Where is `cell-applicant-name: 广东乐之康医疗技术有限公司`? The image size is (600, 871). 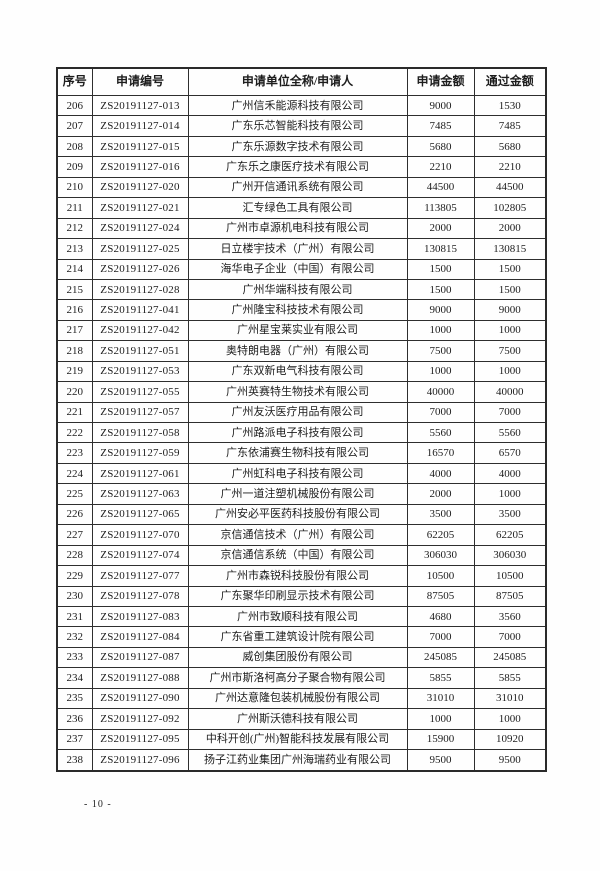
cell-applicant-name: 广东乐之康医疗技术有限公司 is located at coordinates (297, 167).